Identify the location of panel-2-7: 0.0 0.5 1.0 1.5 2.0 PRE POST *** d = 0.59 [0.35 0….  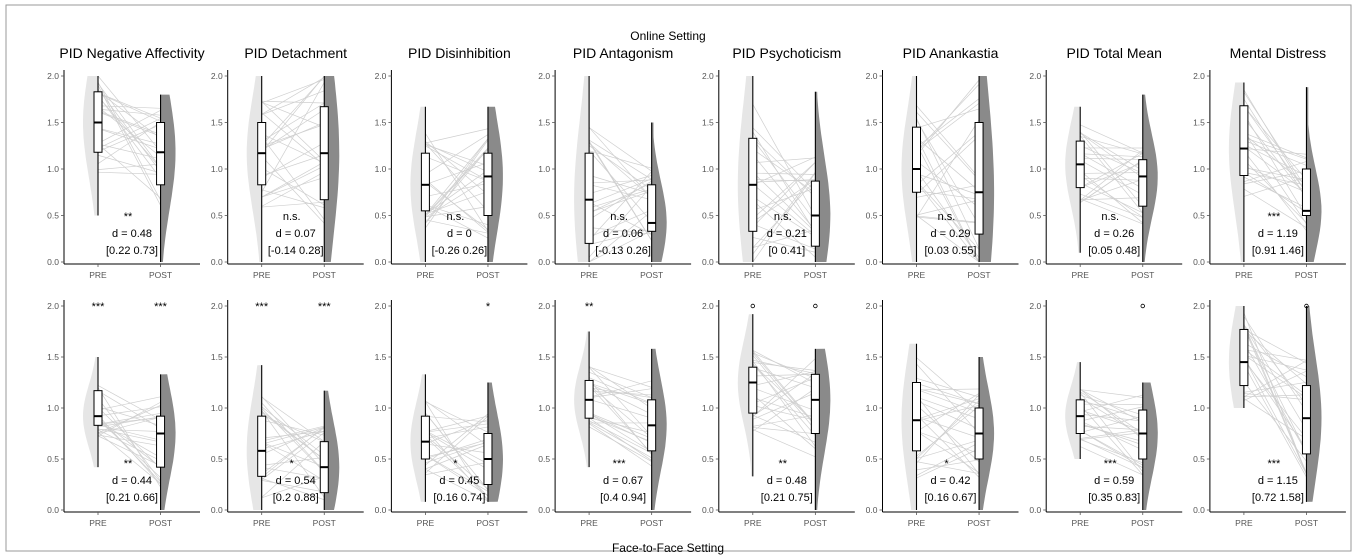
(1106, 414).